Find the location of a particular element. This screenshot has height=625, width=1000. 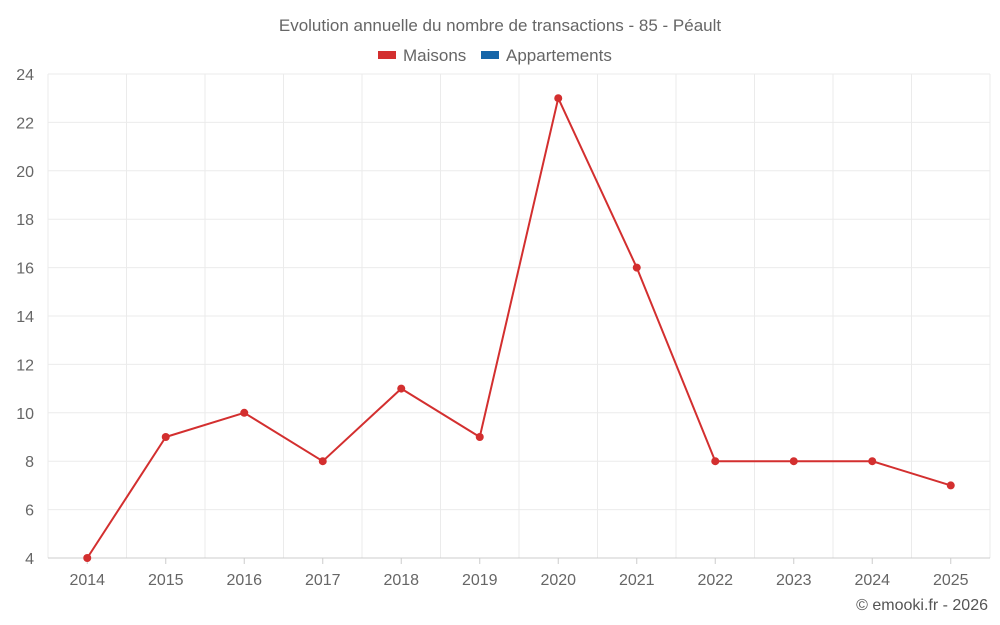

y-tick-label: 6 is located at coordinates (29, 511).